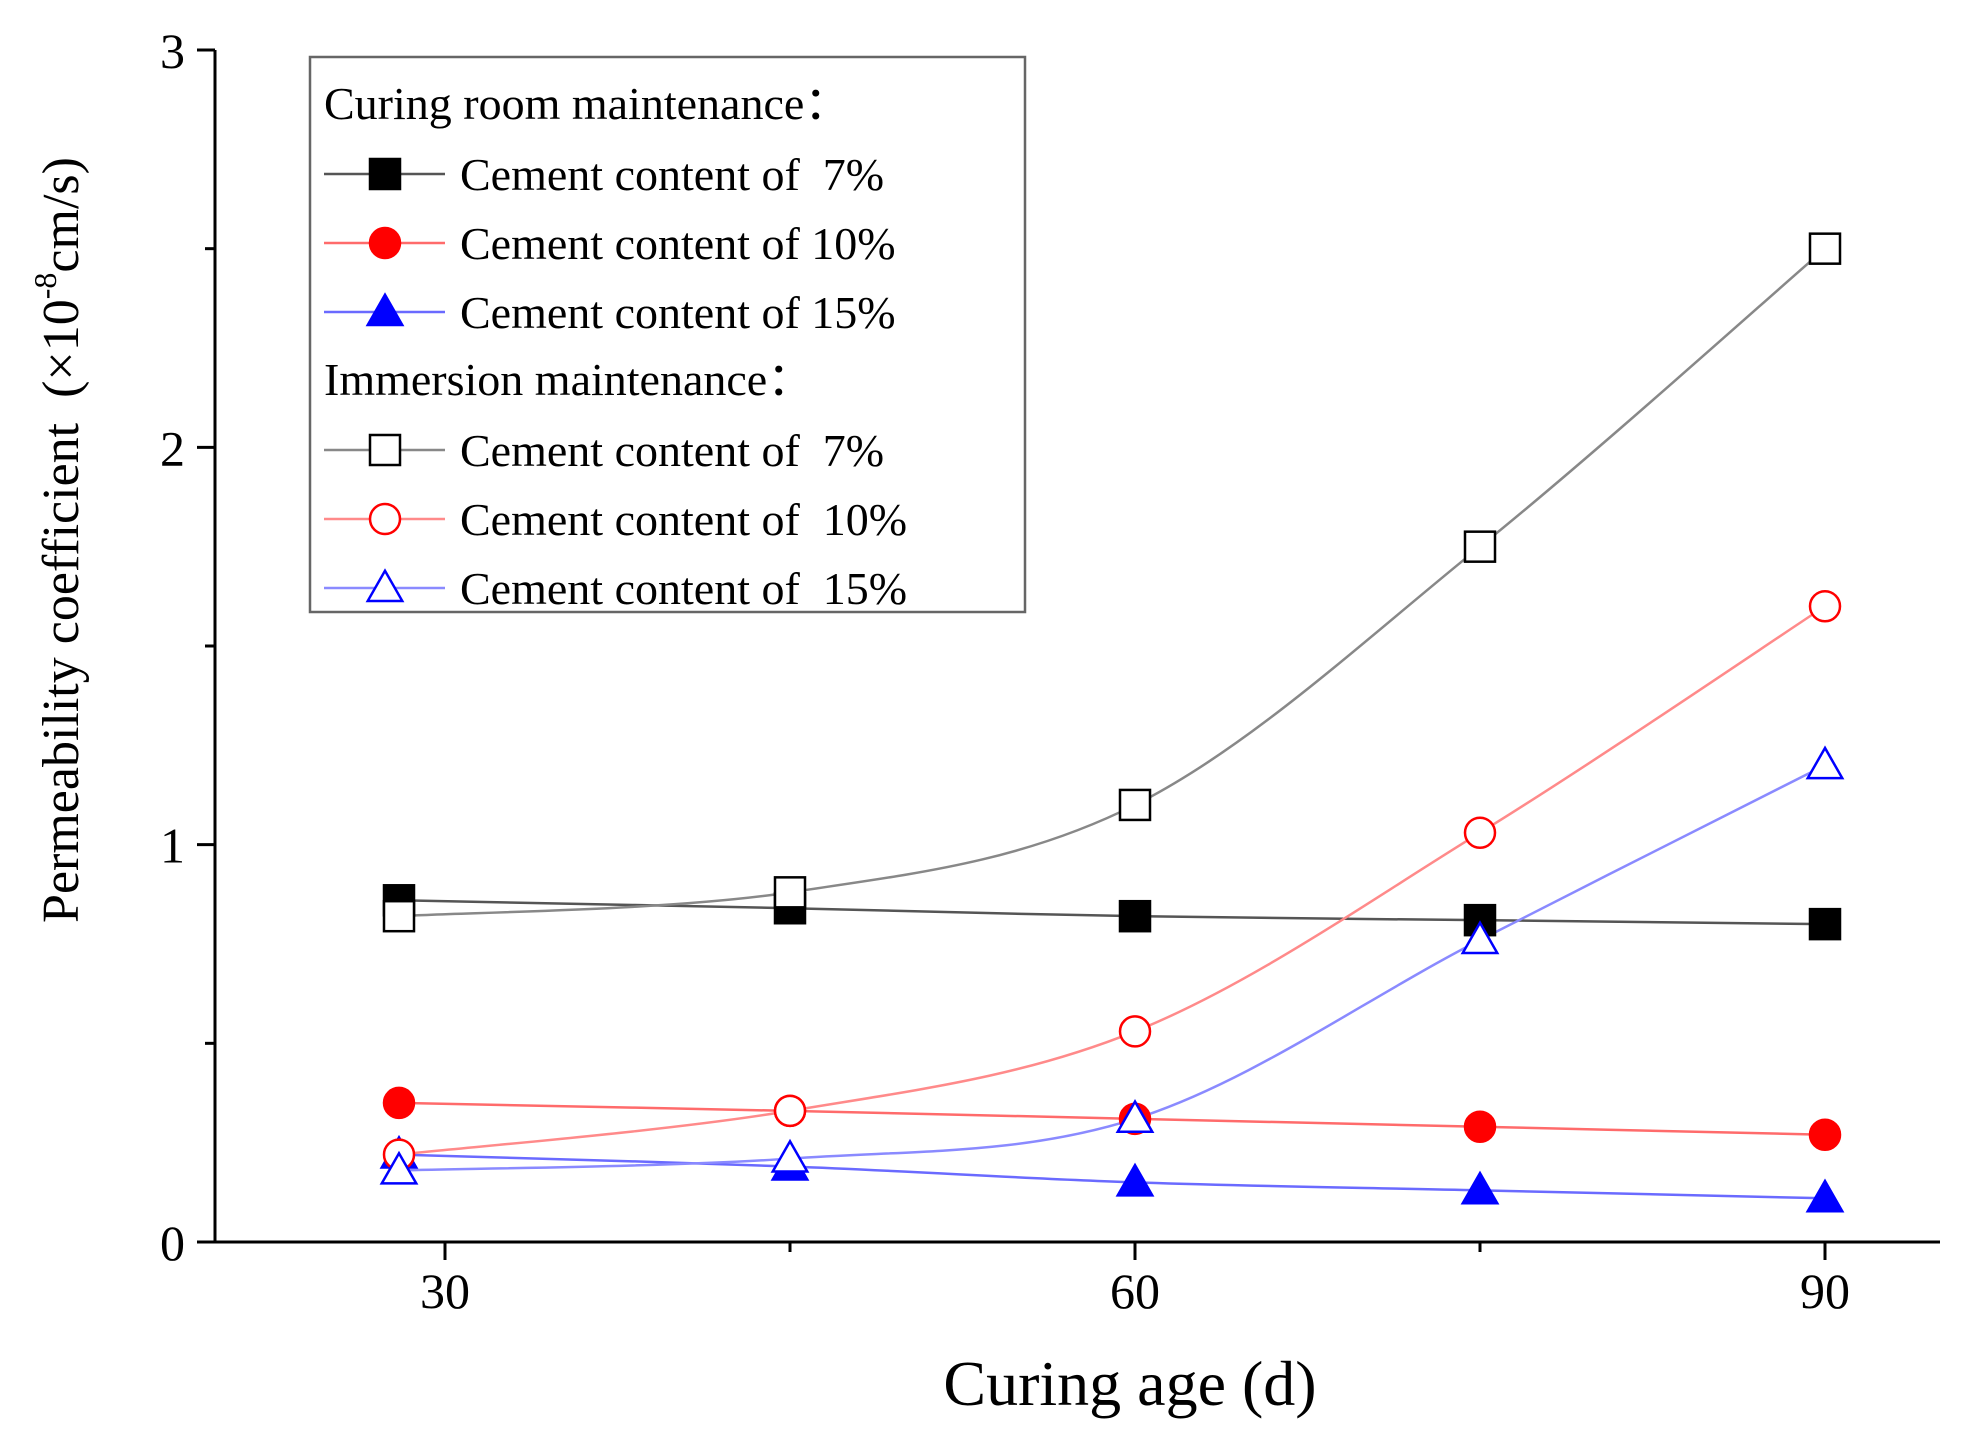 Image resolution: width=1971 pixels, height=1446 pixels. What do you see at coordinates (1825, 1291) in the screenshot?
I see `x-tick-label: 90` at bounding box center [1825, 1291].